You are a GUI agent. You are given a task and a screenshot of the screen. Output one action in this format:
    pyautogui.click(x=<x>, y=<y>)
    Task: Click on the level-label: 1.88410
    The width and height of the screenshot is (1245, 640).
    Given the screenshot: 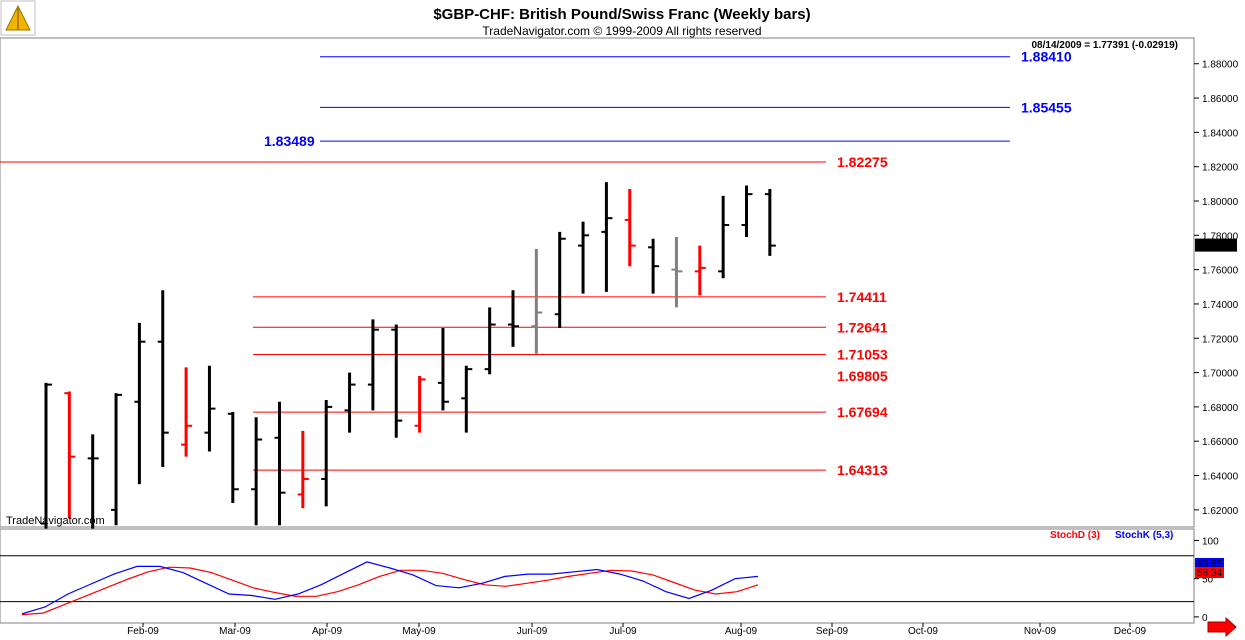 What is the action you would take?
    pyautogui.click(x=1046, y=57)
    